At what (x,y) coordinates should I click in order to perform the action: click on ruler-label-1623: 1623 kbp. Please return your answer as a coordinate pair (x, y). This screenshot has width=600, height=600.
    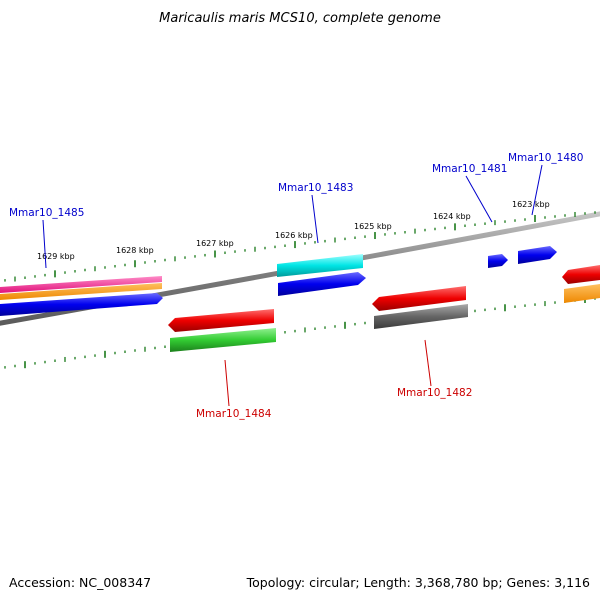
    Looking at the image, I should click on (531, 204).